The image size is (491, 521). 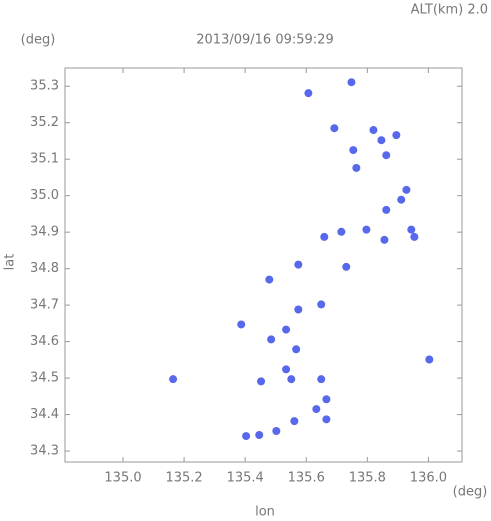 What do you see at coordinates (38, 40) in the screenshot?
I see `y-unit: (deg)` at bounding box center [38, 40].